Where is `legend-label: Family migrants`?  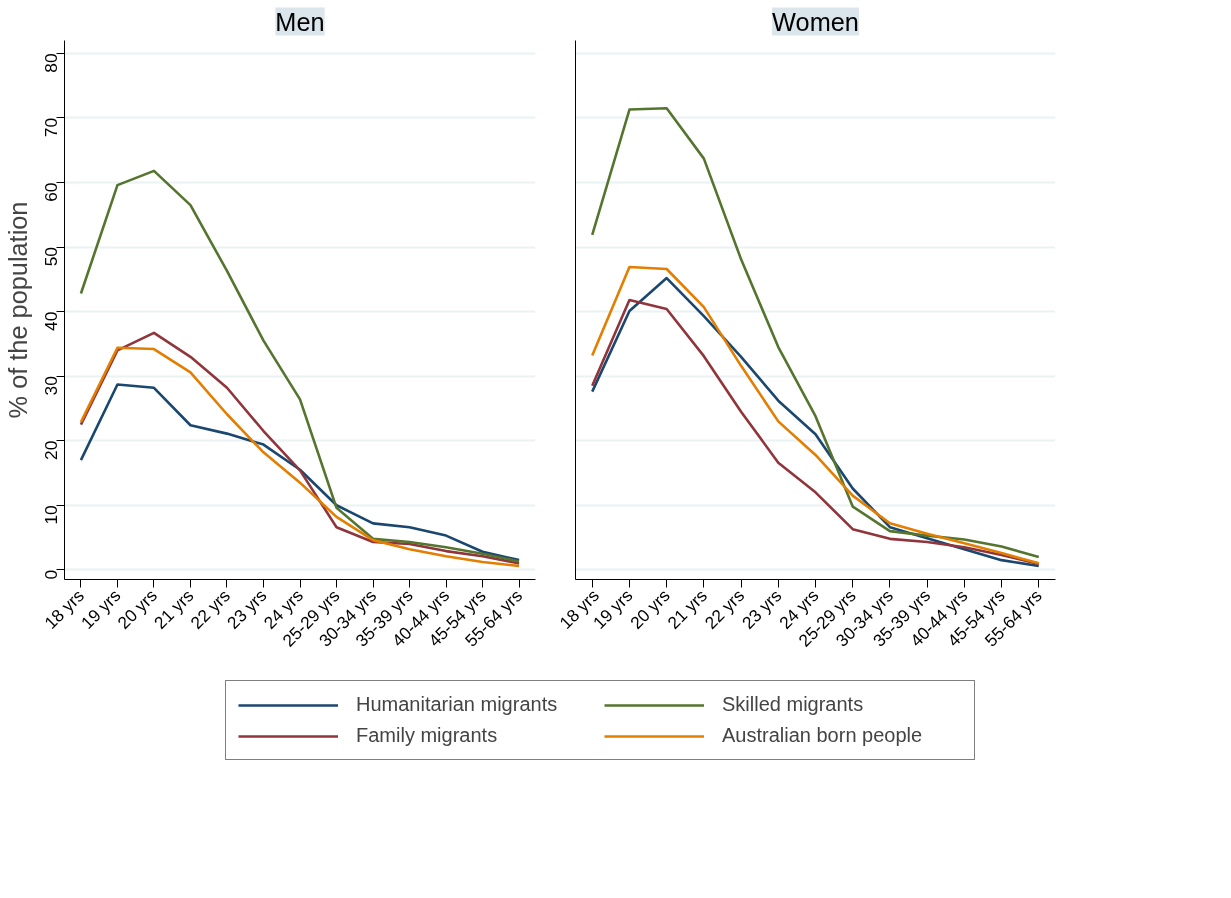 legend-label: Family migrants is located at coordinates (427, 735).